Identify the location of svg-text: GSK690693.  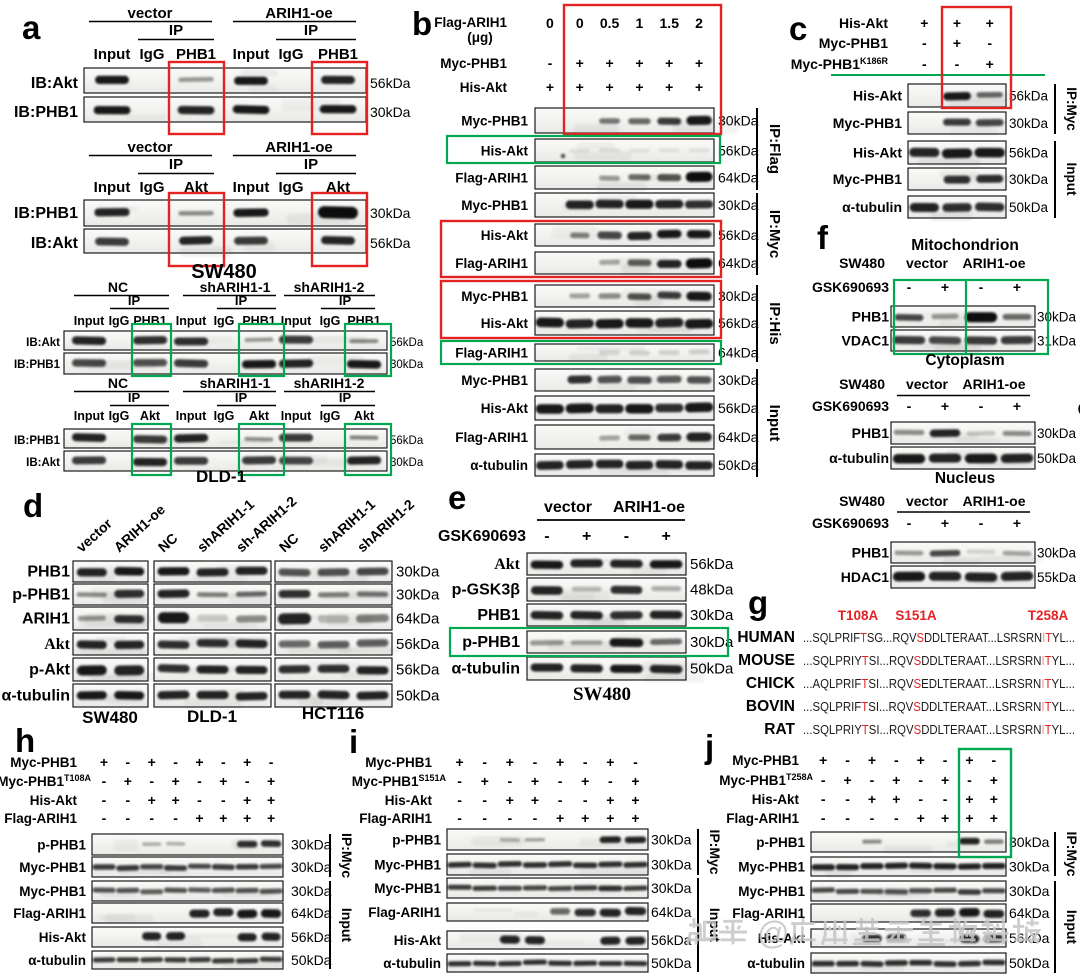
(850, 406).